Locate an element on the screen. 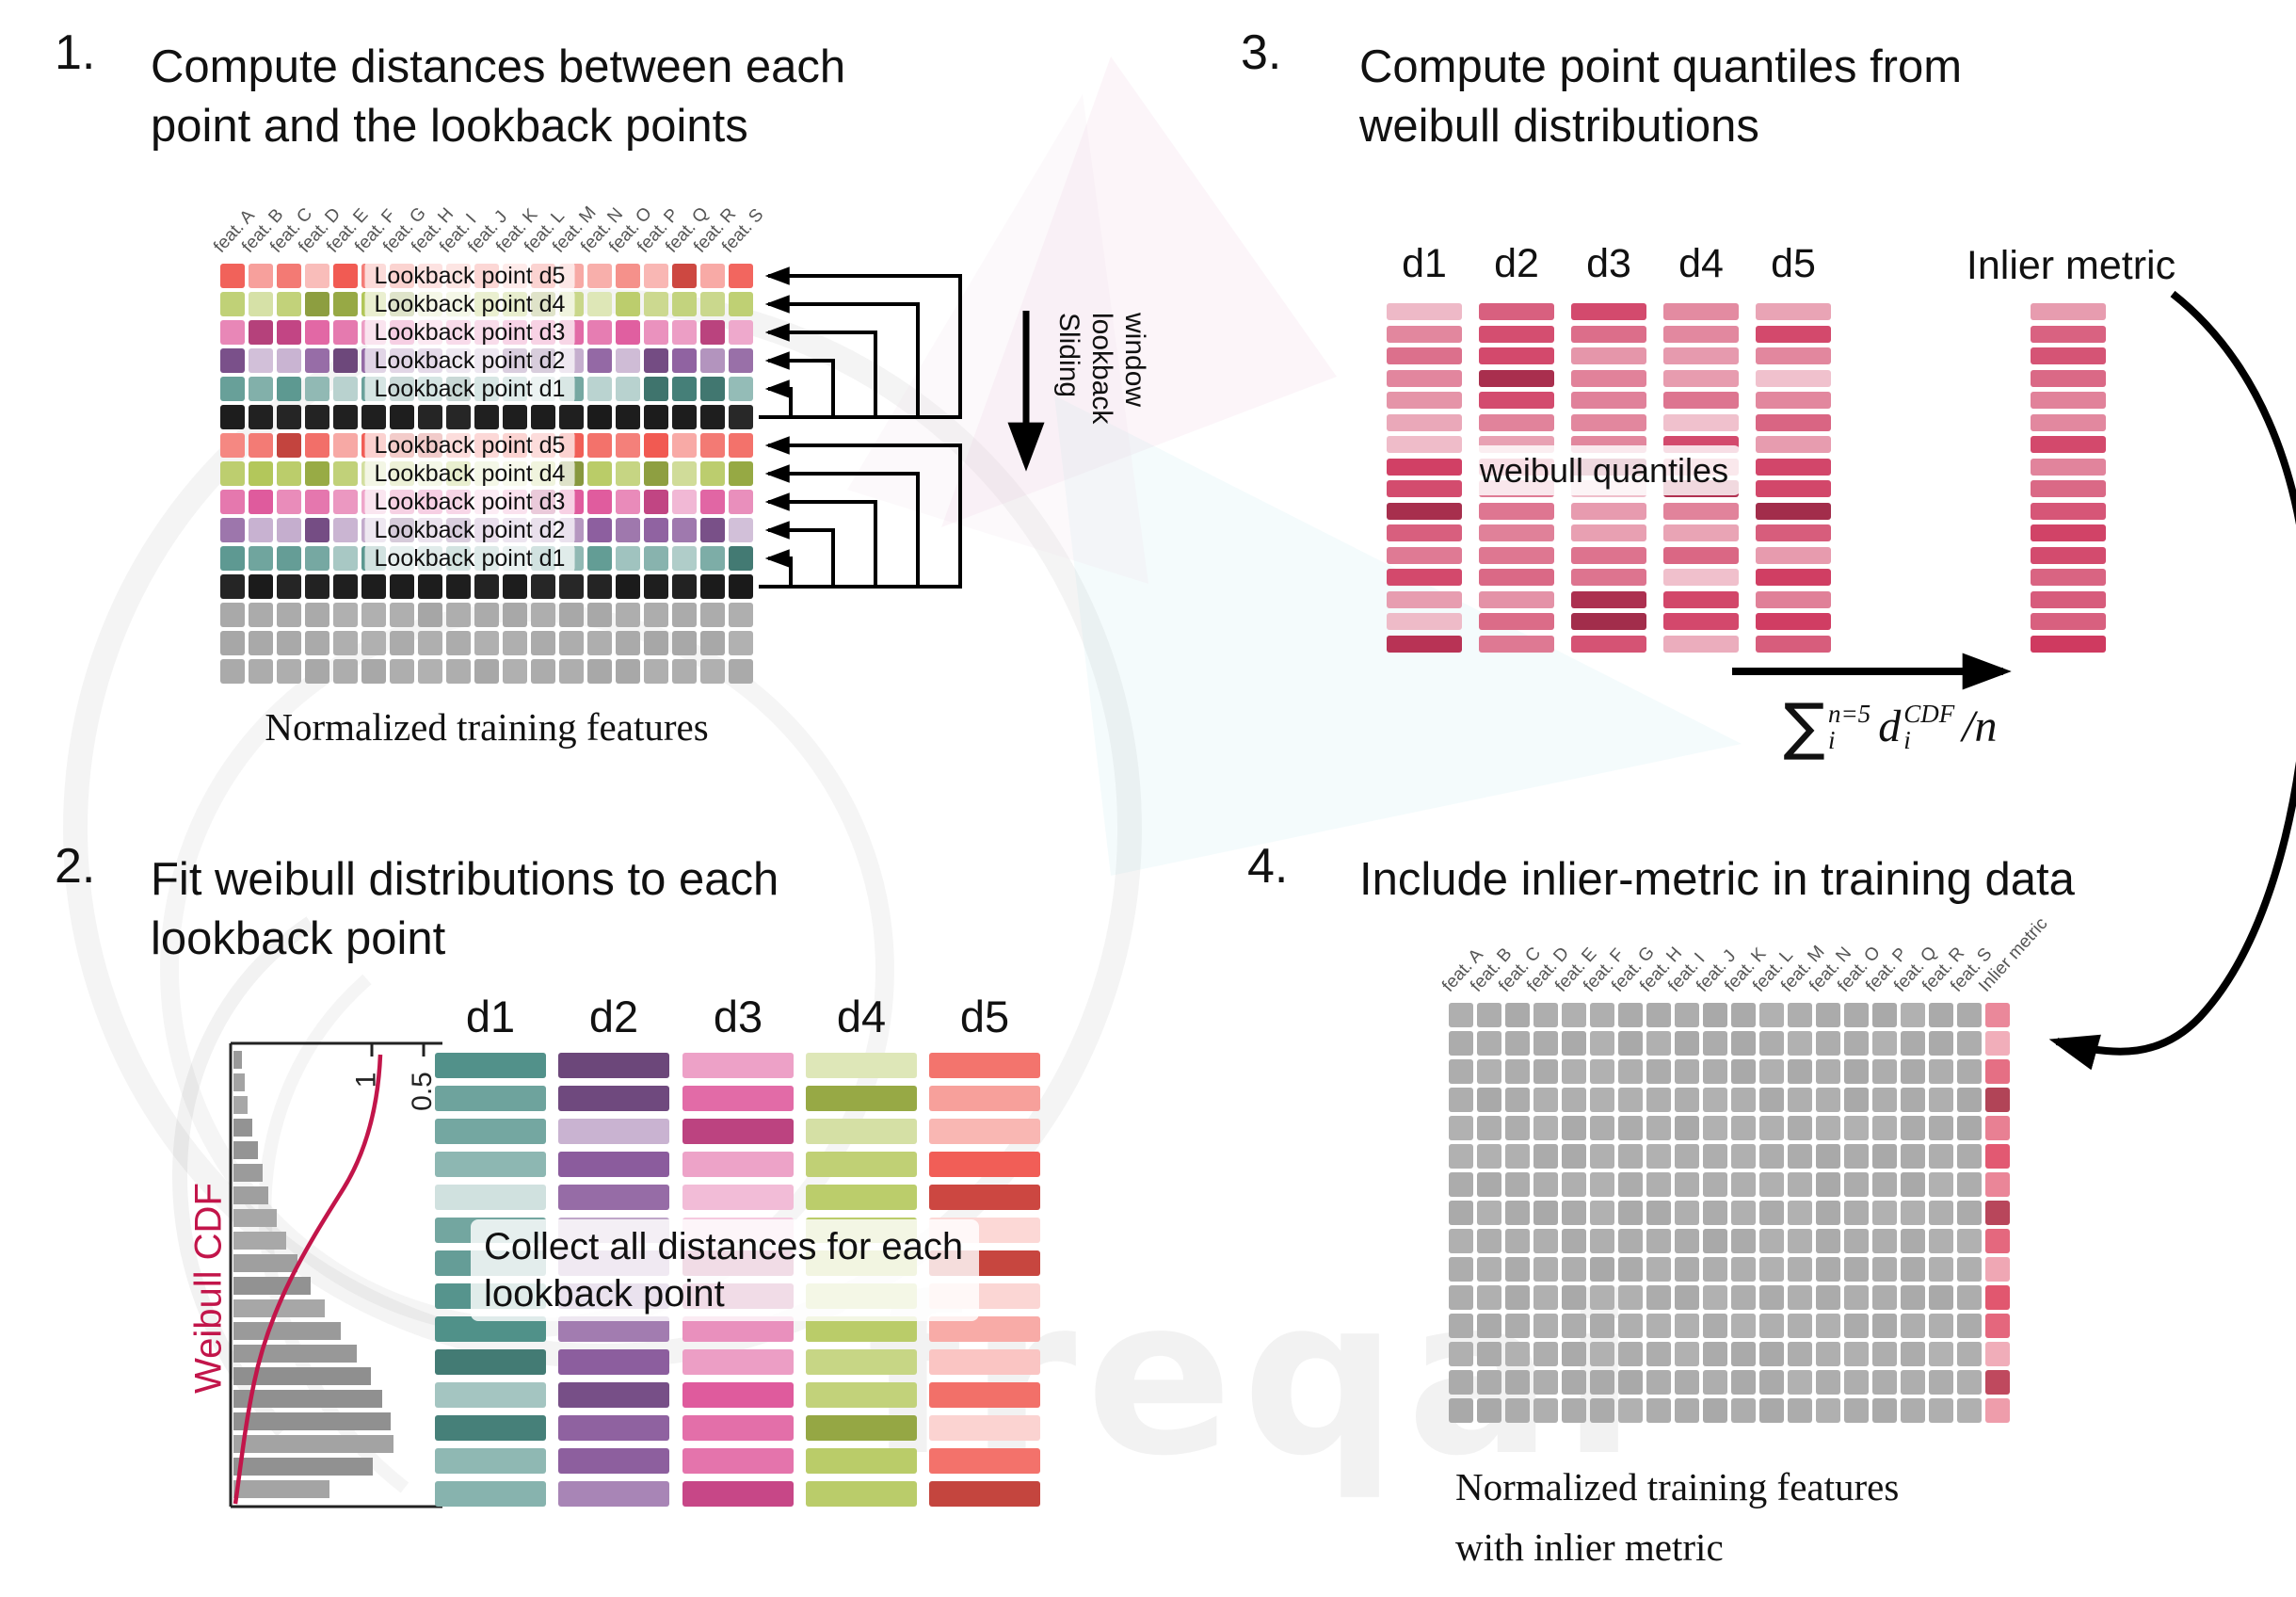  sliding-window-line: window is located at coordinates (1135, 360).